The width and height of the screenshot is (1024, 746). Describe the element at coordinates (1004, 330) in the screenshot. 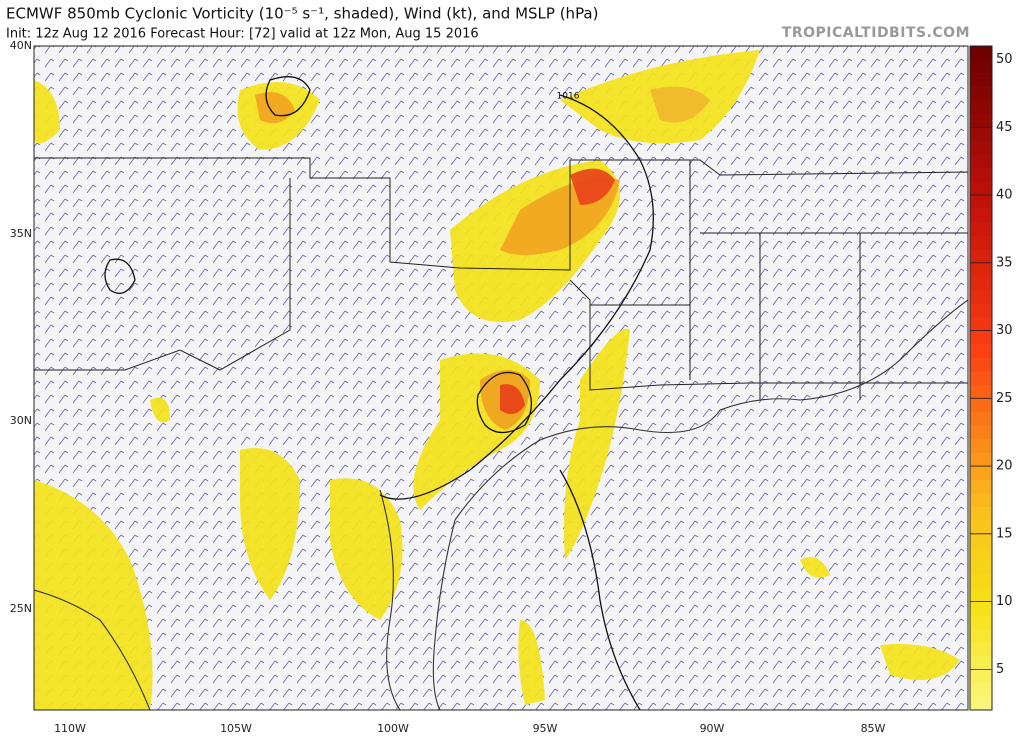

I see `colorbar-tick-label: 30` at that location.